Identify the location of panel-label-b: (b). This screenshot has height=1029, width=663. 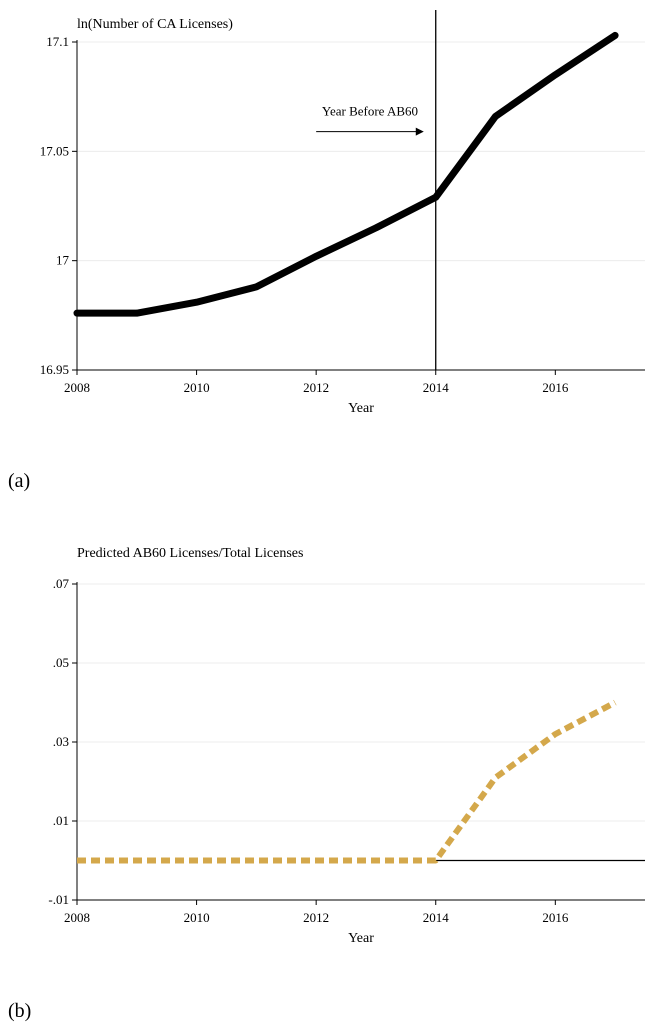
(20, 1011).